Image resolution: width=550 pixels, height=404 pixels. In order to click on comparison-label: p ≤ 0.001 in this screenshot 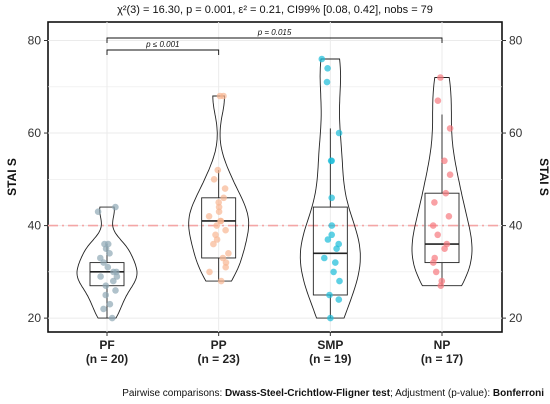, I will do `click(162, 44)`.